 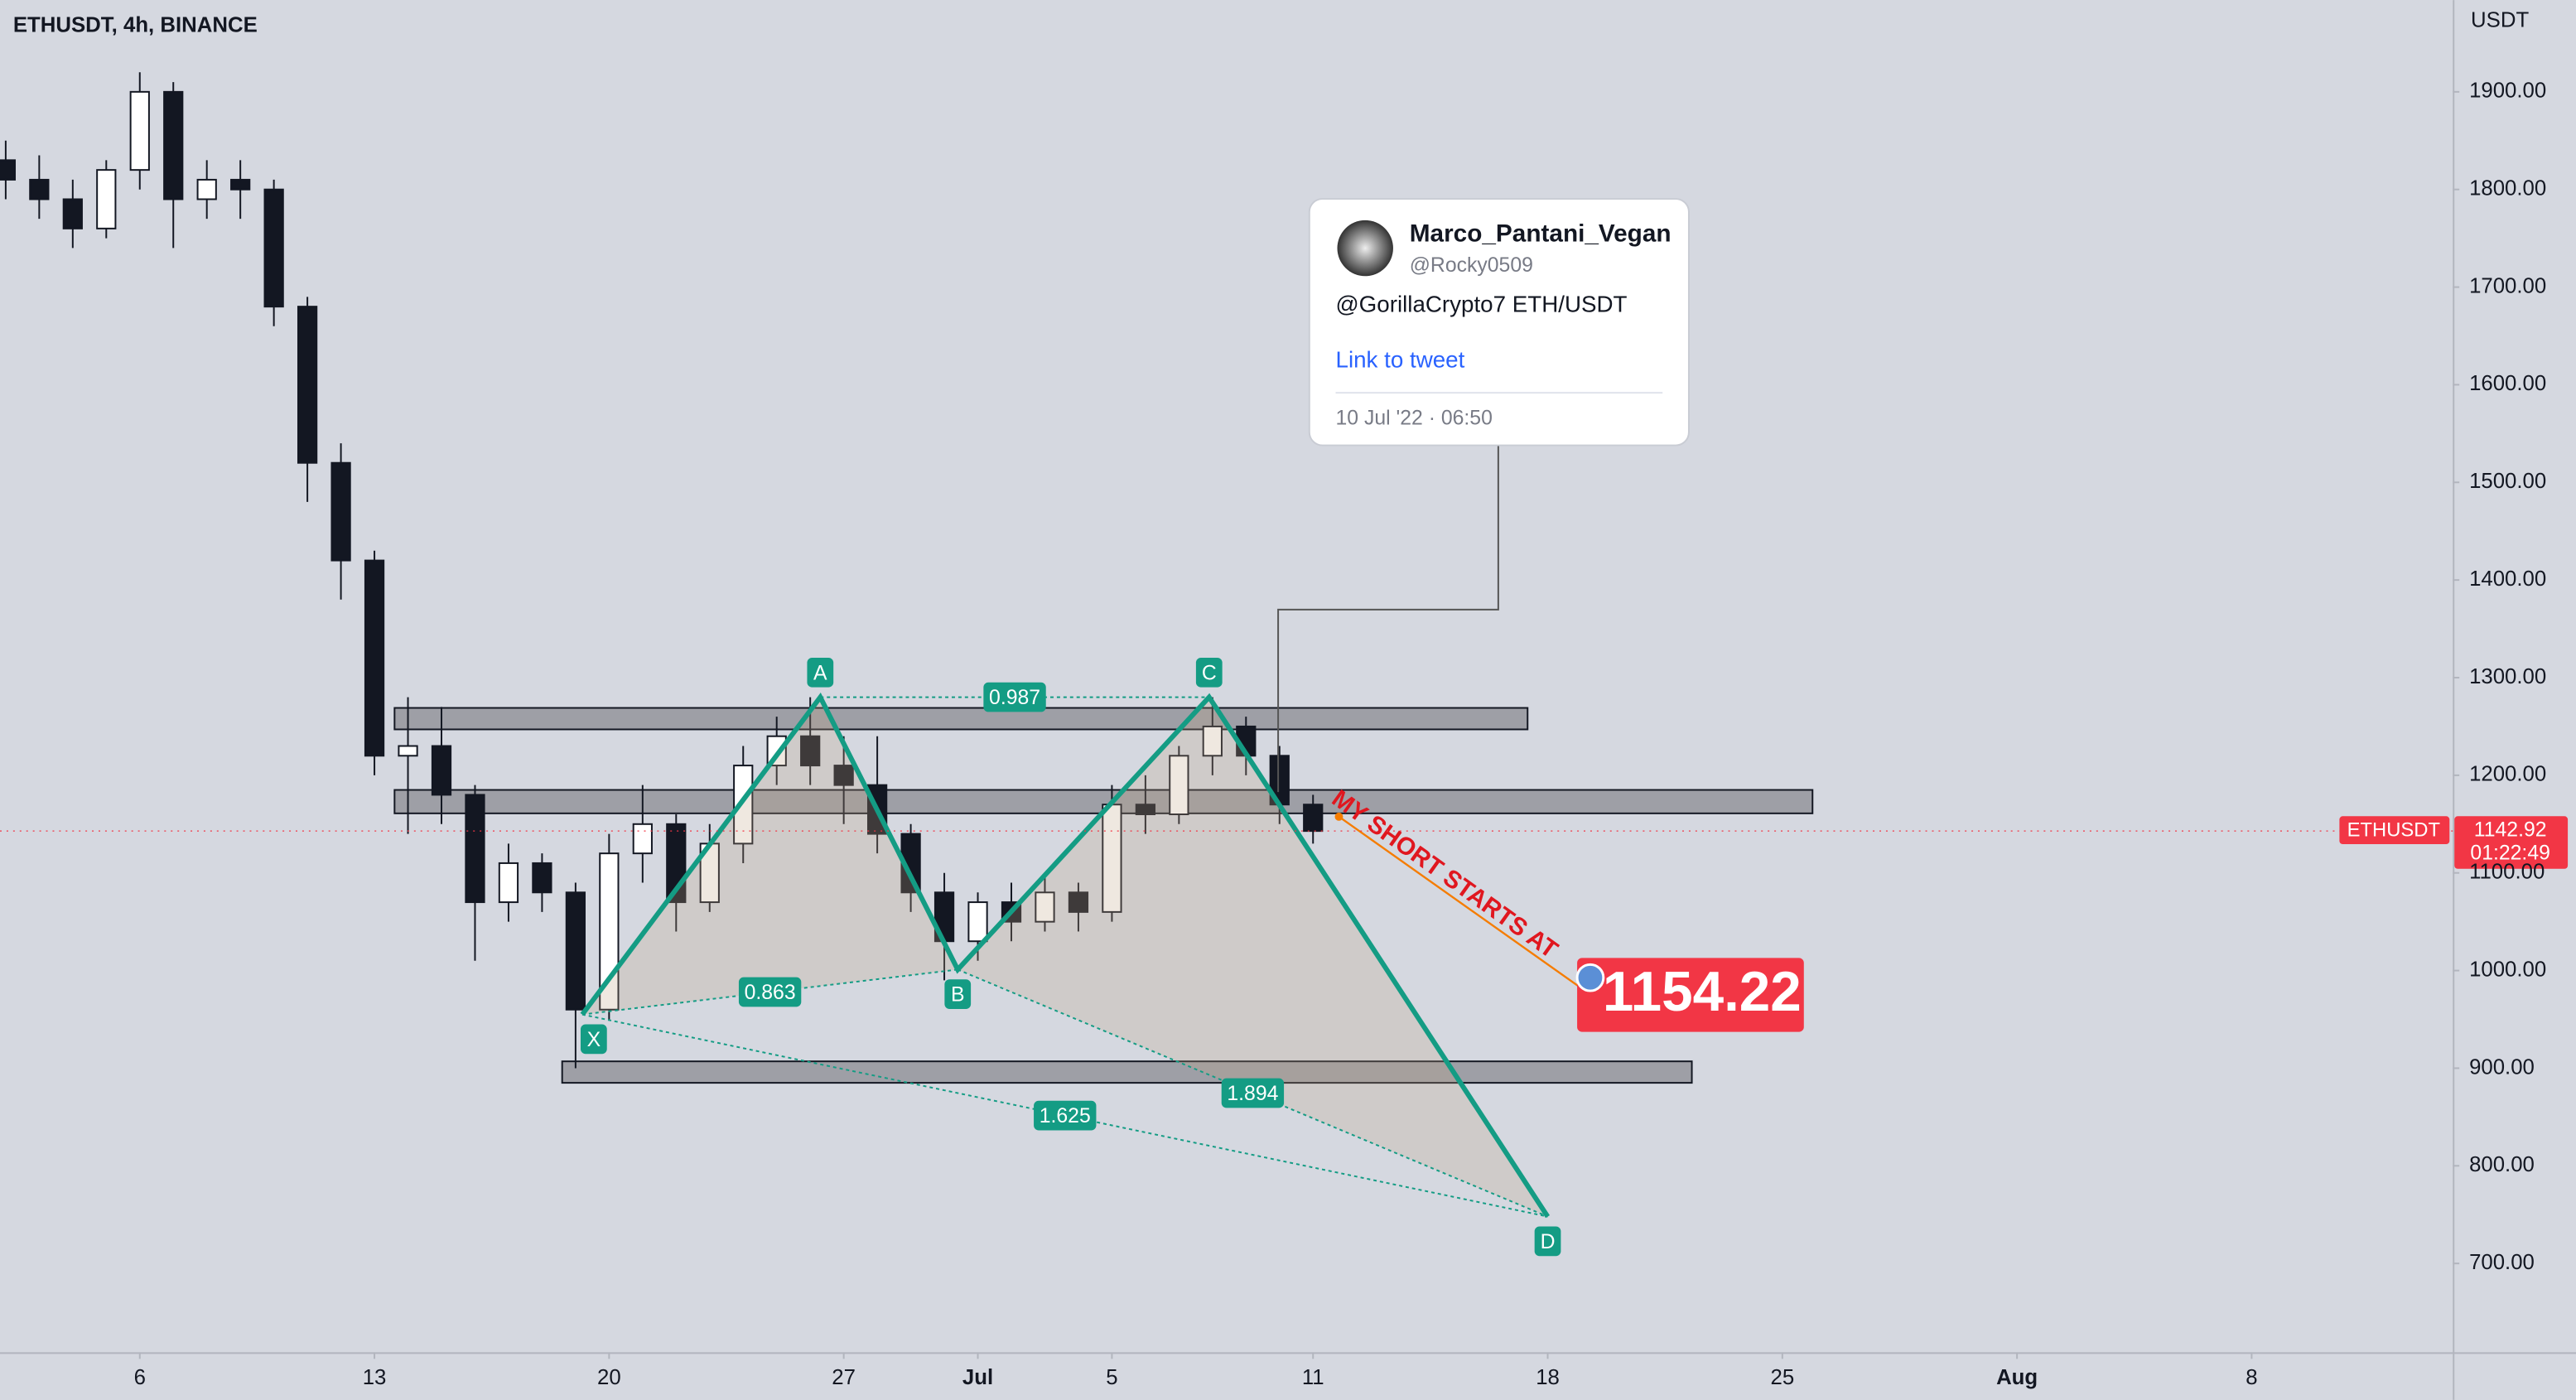 I want to click on x-tick-label: 5, so click(x=1111, y=1377).